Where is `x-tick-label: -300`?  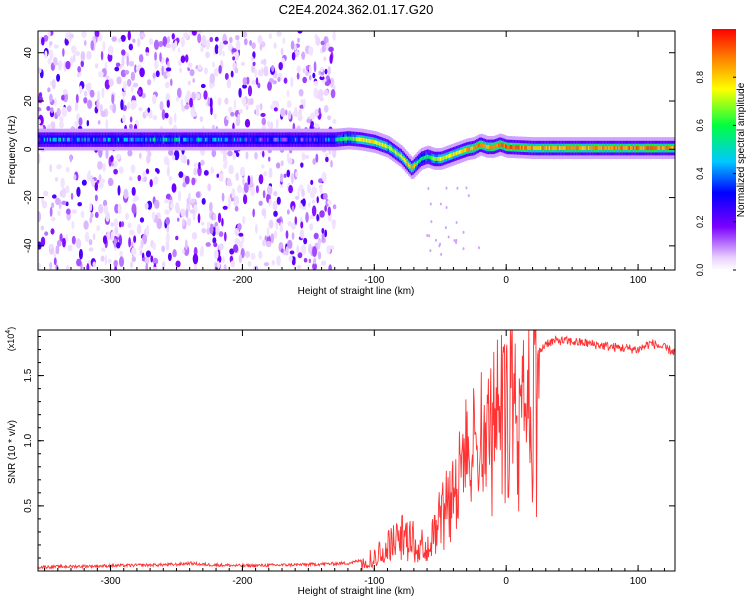
x-tick-label: -300 is located at coordinates (111, 280).